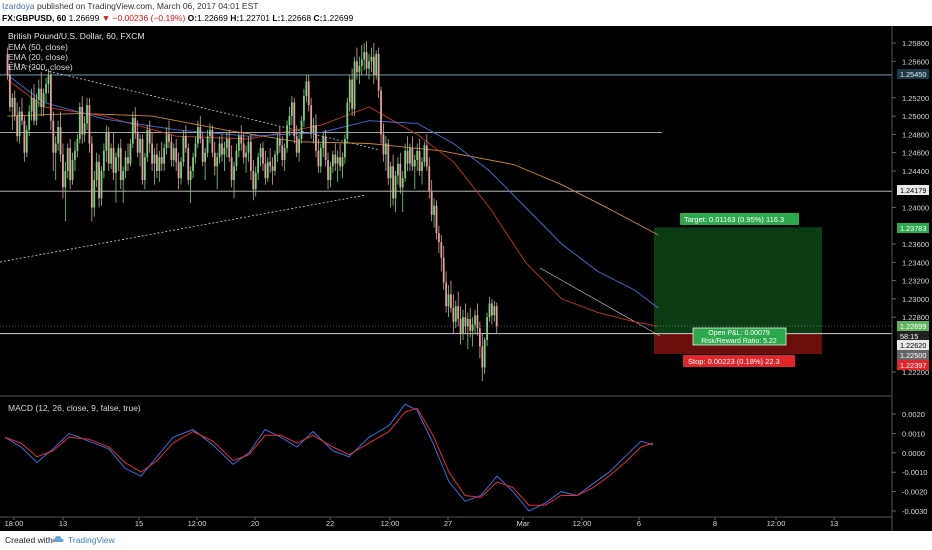  I want to click on close-value: 1.22699, so click(338, 18).